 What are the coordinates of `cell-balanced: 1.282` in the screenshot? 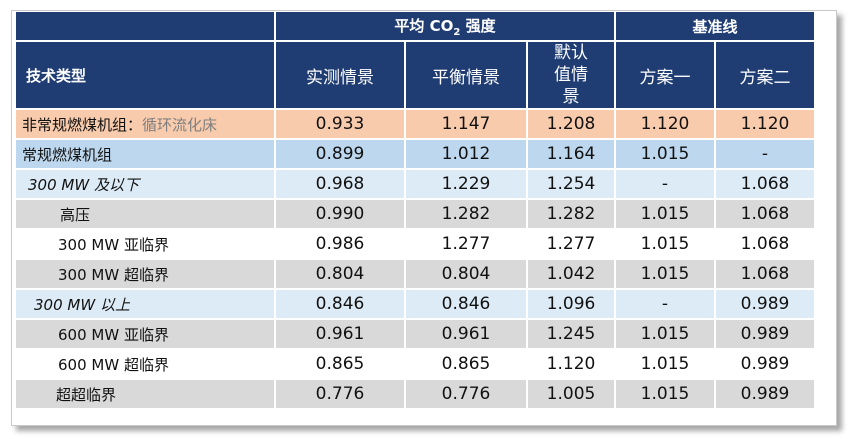 It's located at (466, 214).